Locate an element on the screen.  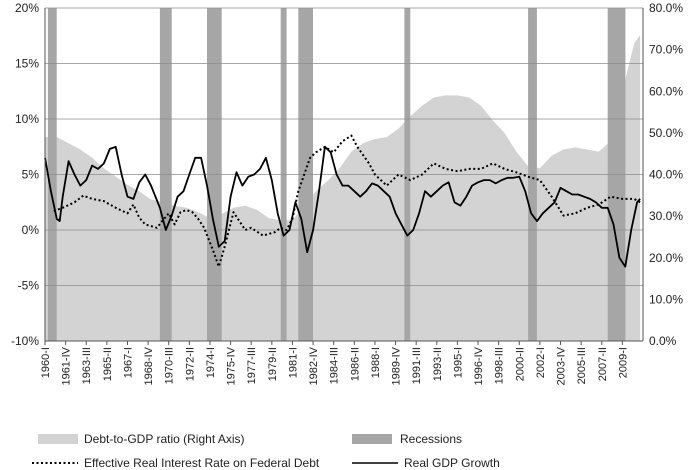
right-tick-label: 0.0% is located at coordinates (663, 341).